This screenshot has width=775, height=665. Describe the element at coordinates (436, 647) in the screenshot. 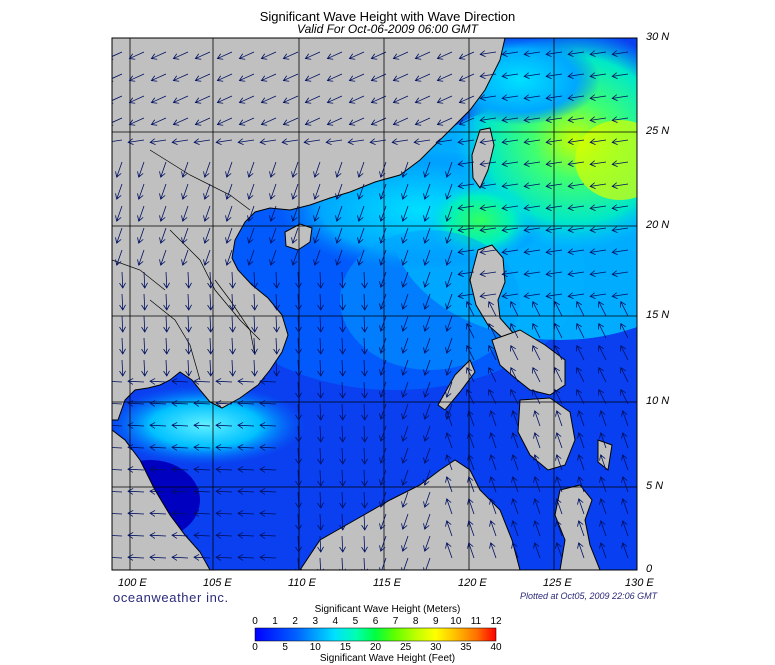

I see `colorbar-feet-tick: 30` at that location.